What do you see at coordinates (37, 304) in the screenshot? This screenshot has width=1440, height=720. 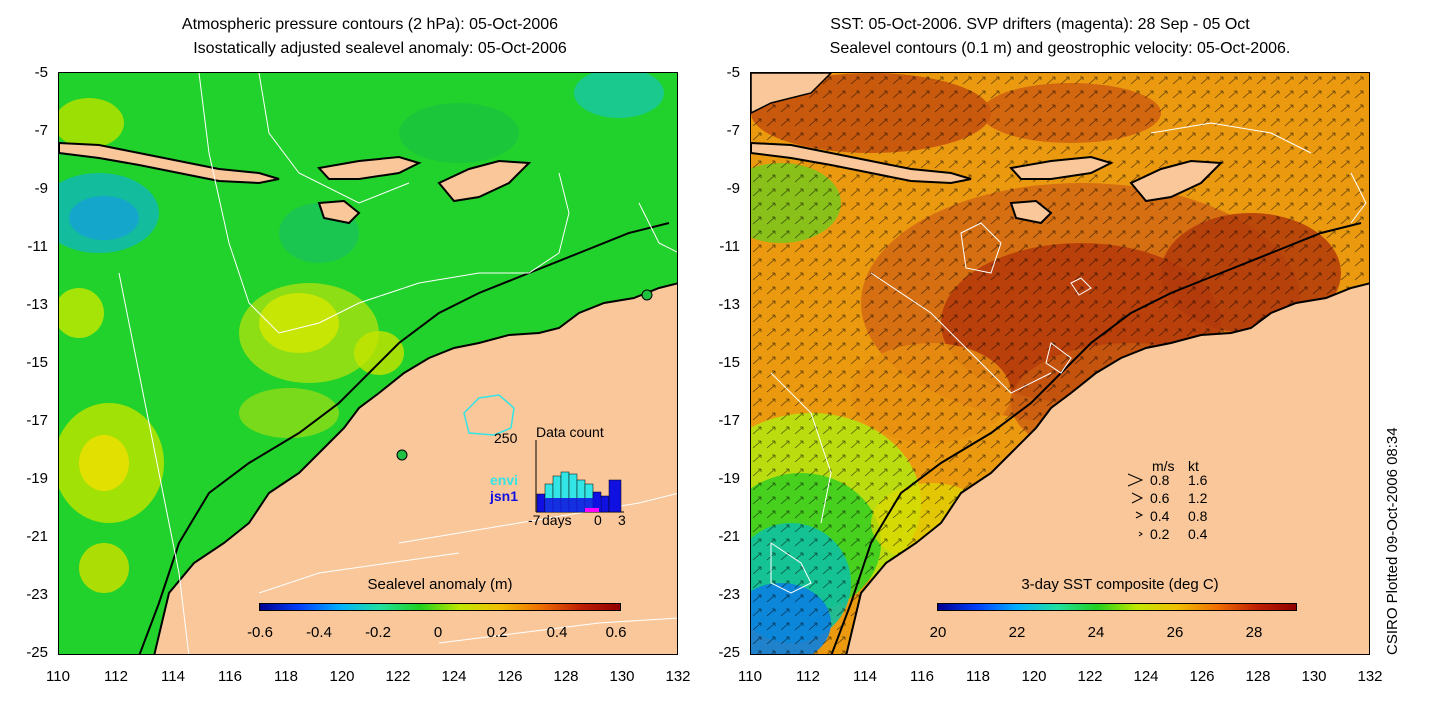 I see `left-y-tick: -13` at bounding box center [37, 304].